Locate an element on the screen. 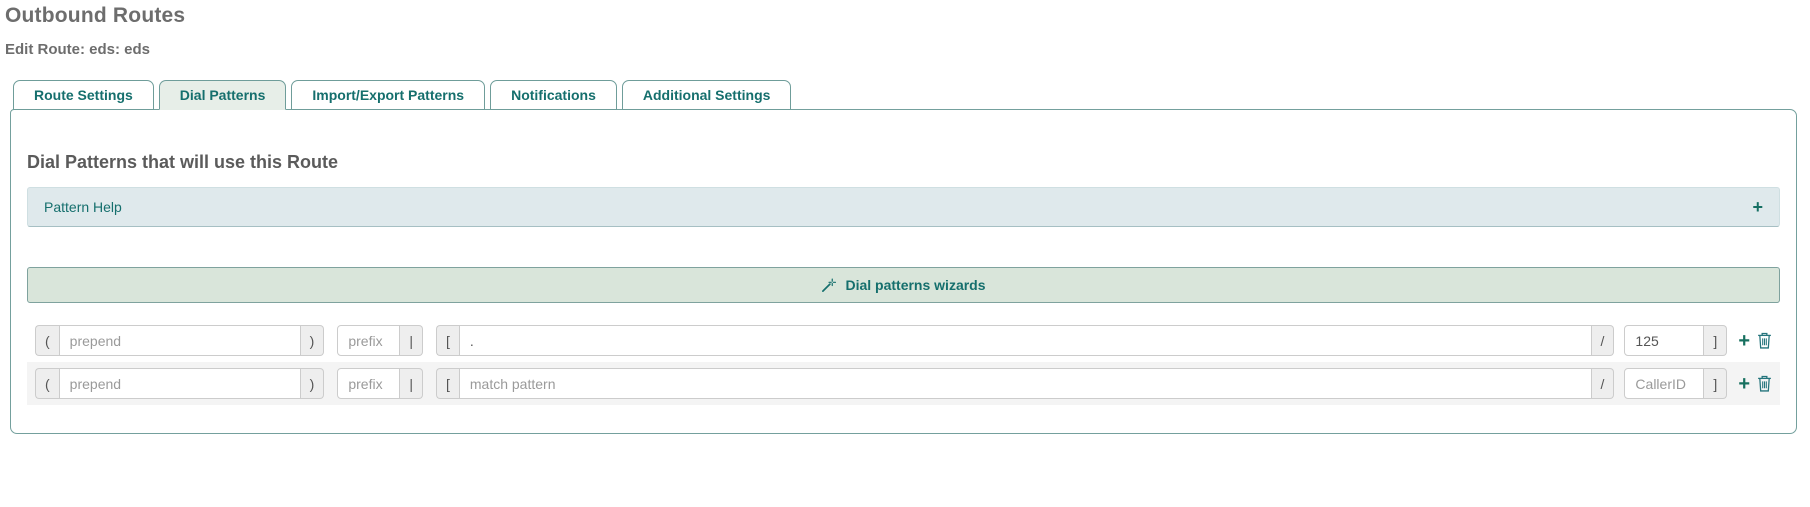  pattern-help-label: Pattern Help is located at coordinates (83, 207).